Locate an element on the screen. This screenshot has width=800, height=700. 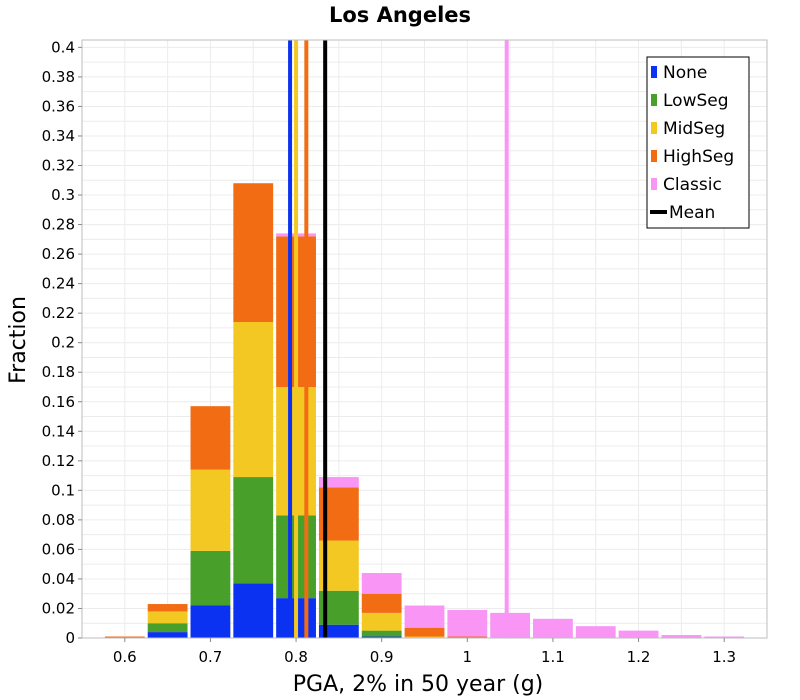
legend-swatch-lowseg is located at coordinates (654, 100).